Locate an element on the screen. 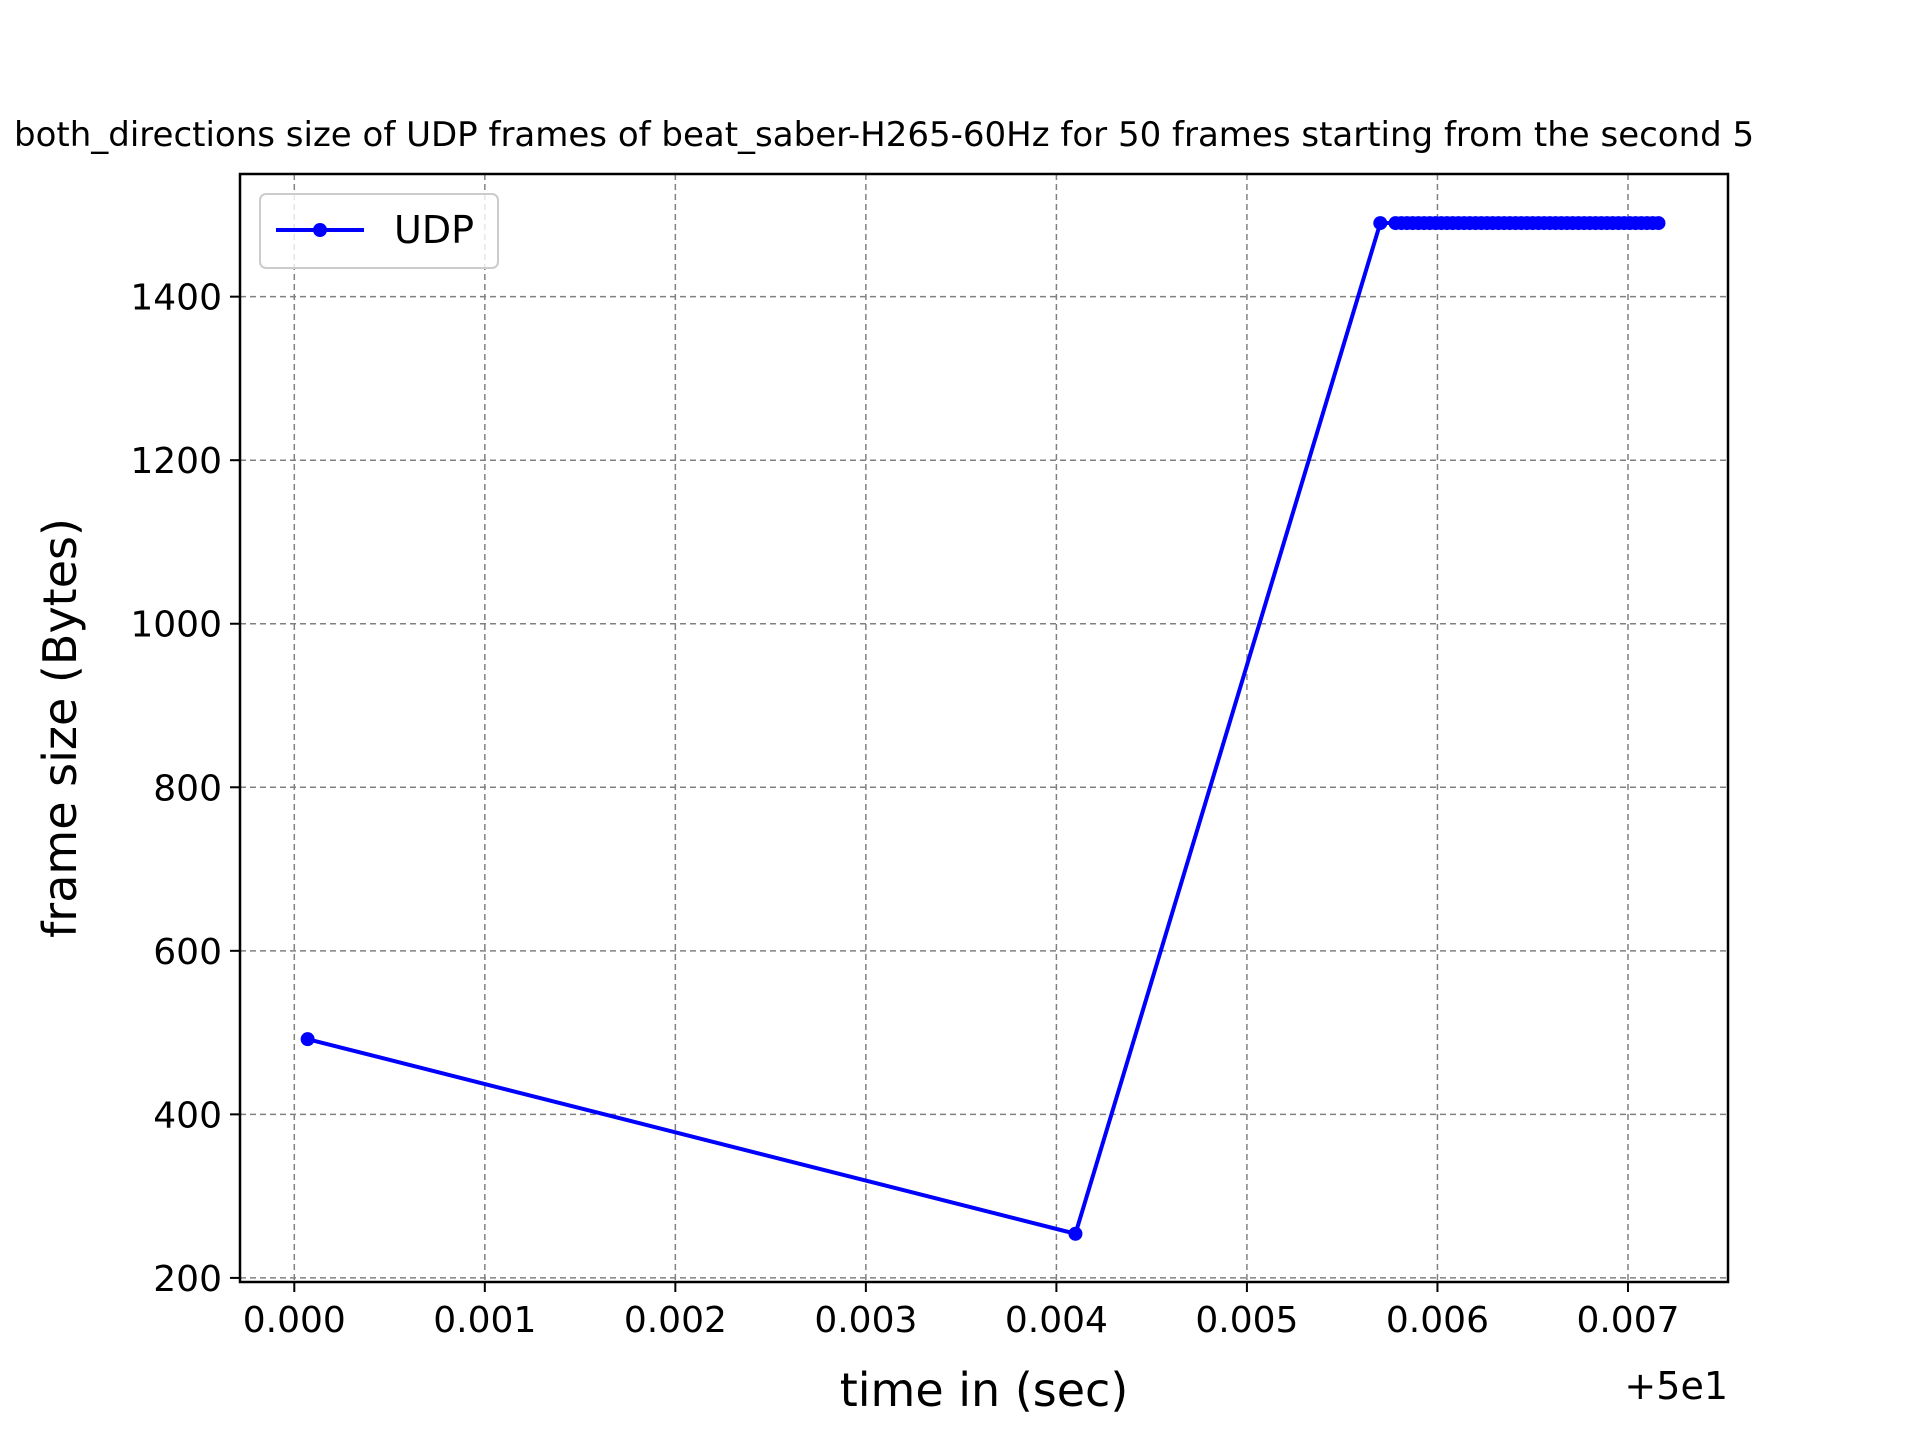  x-tick-label: 0.004 is located at coordinates (1056, 1320).